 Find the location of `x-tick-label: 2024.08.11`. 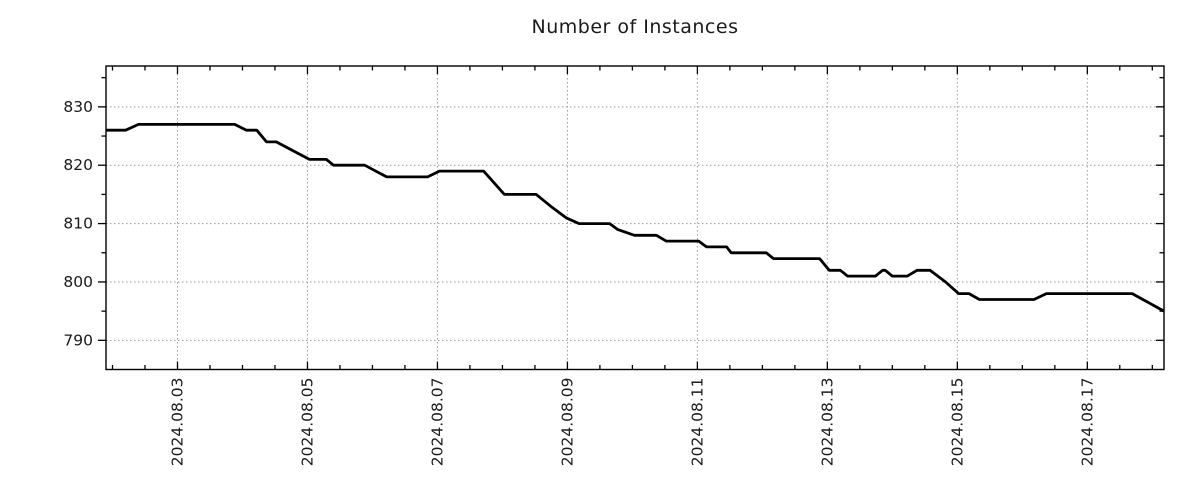

x-tick-label: 2024.08.11 is located at coordinates (697, 422).